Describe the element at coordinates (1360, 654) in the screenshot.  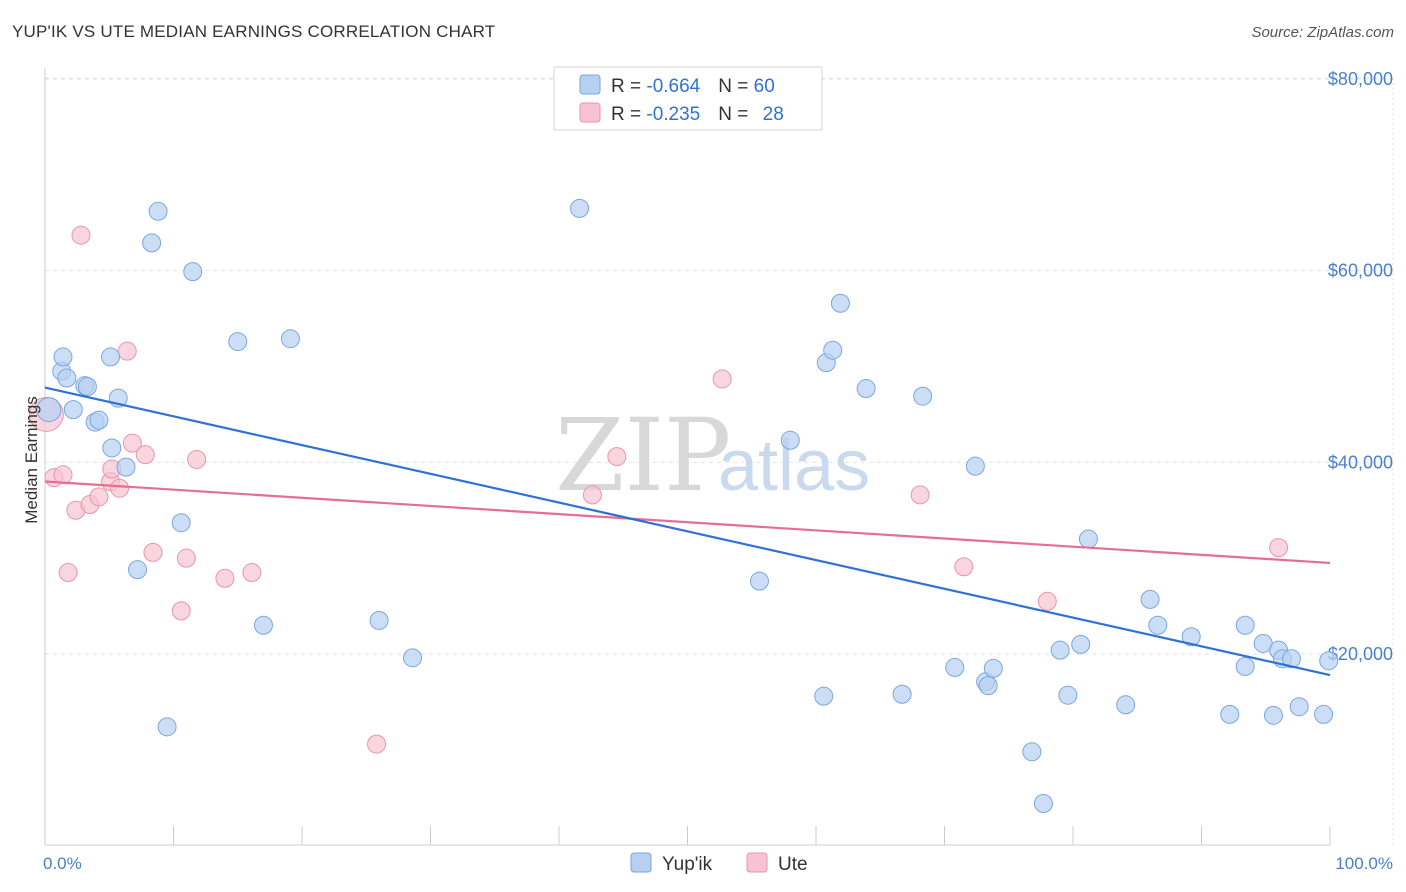
I see `y-tick-label: $20,000` at that location.